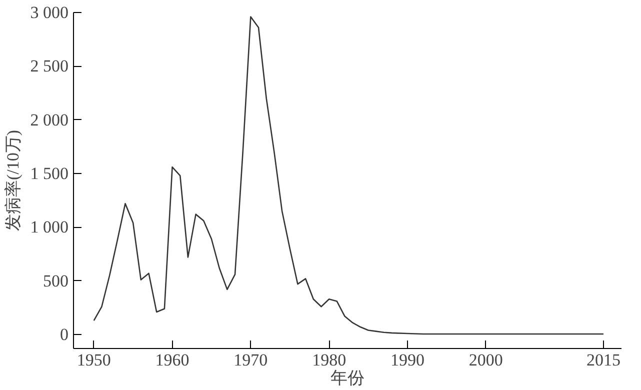  I want to click on y-tick-label: 1 500, so click(49, 174).